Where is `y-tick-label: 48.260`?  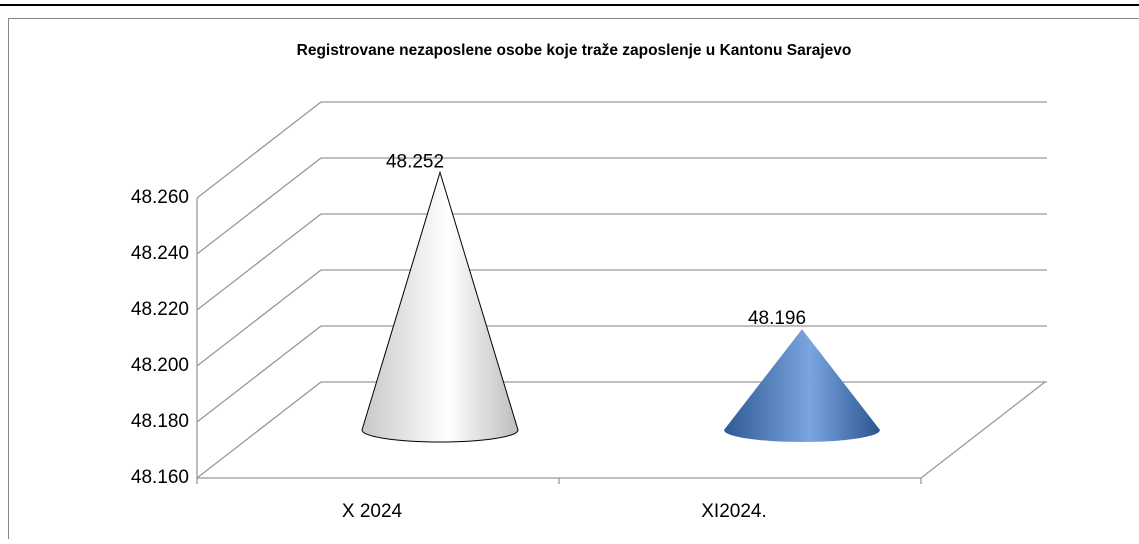 y-tick-label: 48.260 is located at coordinates (160, 197).